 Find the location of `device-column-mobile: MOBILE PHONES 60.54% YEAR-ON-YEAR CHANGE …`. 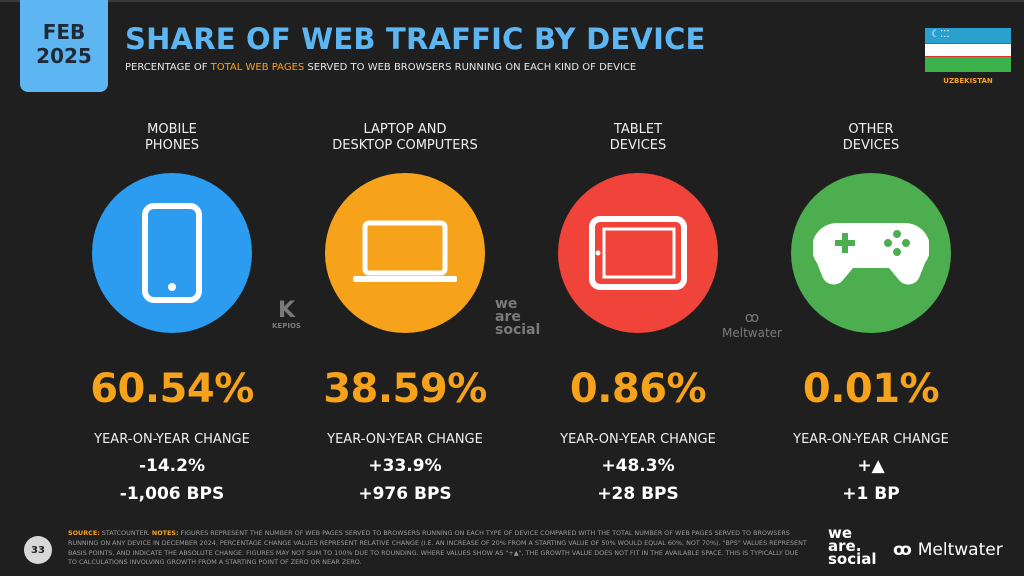

device-column-mobile: MOBILE PHONES 60.54% YEAR-ON-YEAR CHANGE … is located at coordinates (172, 313).